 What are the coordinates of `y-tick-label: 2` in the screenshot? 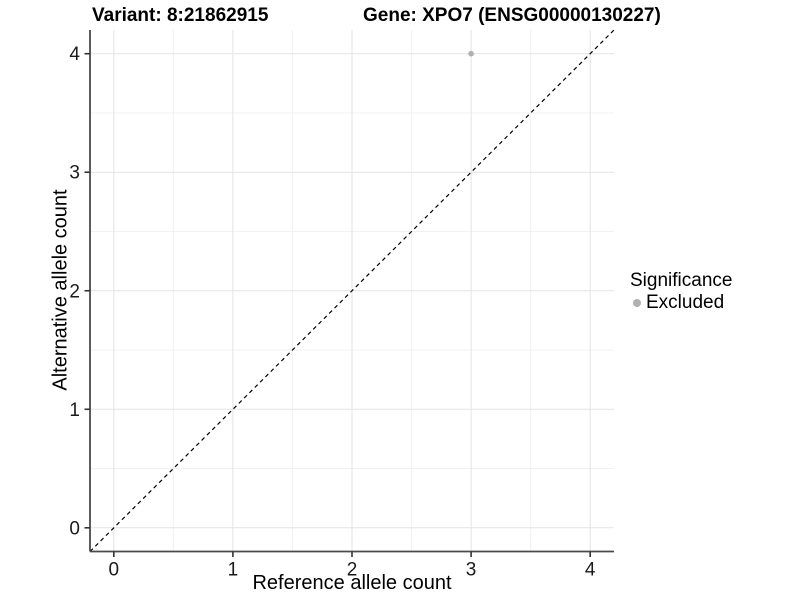 It's located at (74, 291).